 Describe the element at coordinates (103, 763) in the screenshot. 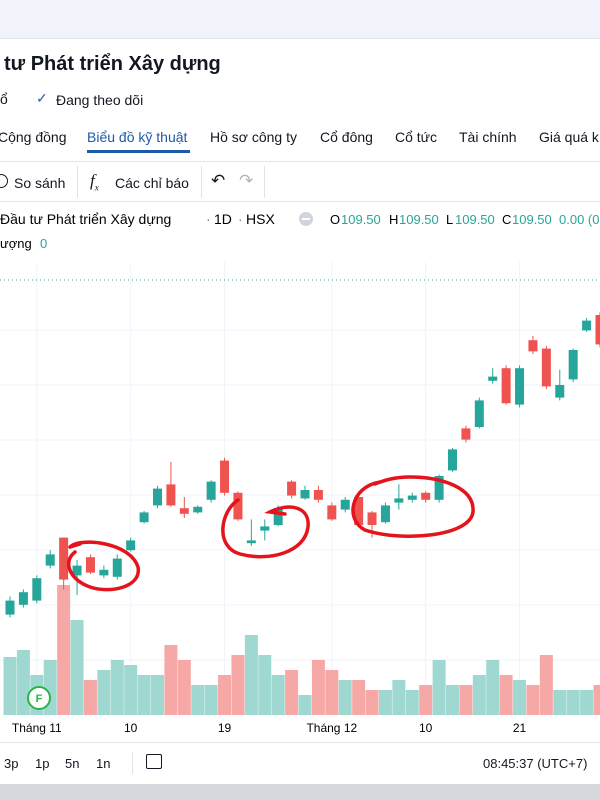

I see `range-button: 1n` at that location.